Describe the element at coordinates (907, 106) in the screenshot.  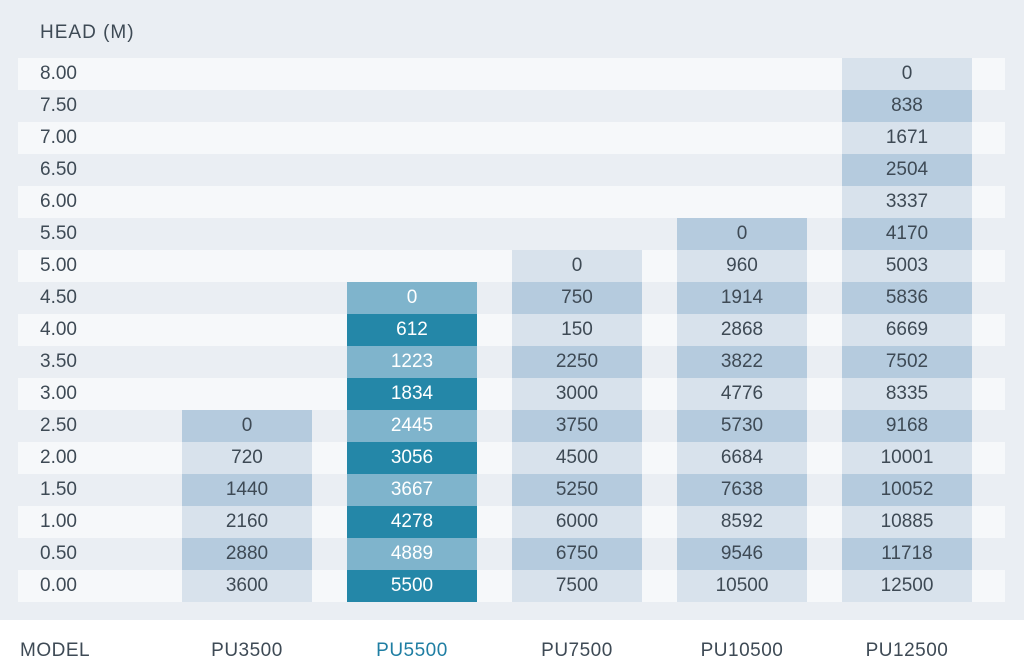
I see `flow-cell: 838` at that location.